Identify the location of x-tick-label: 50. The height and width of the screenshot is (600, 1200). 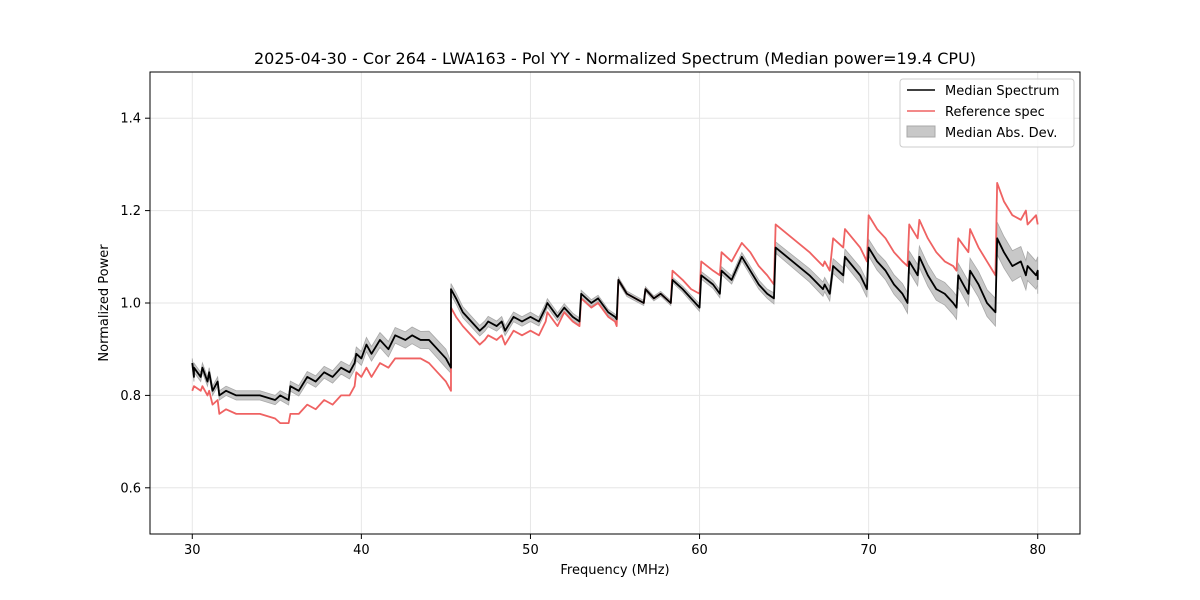
(530, 550).